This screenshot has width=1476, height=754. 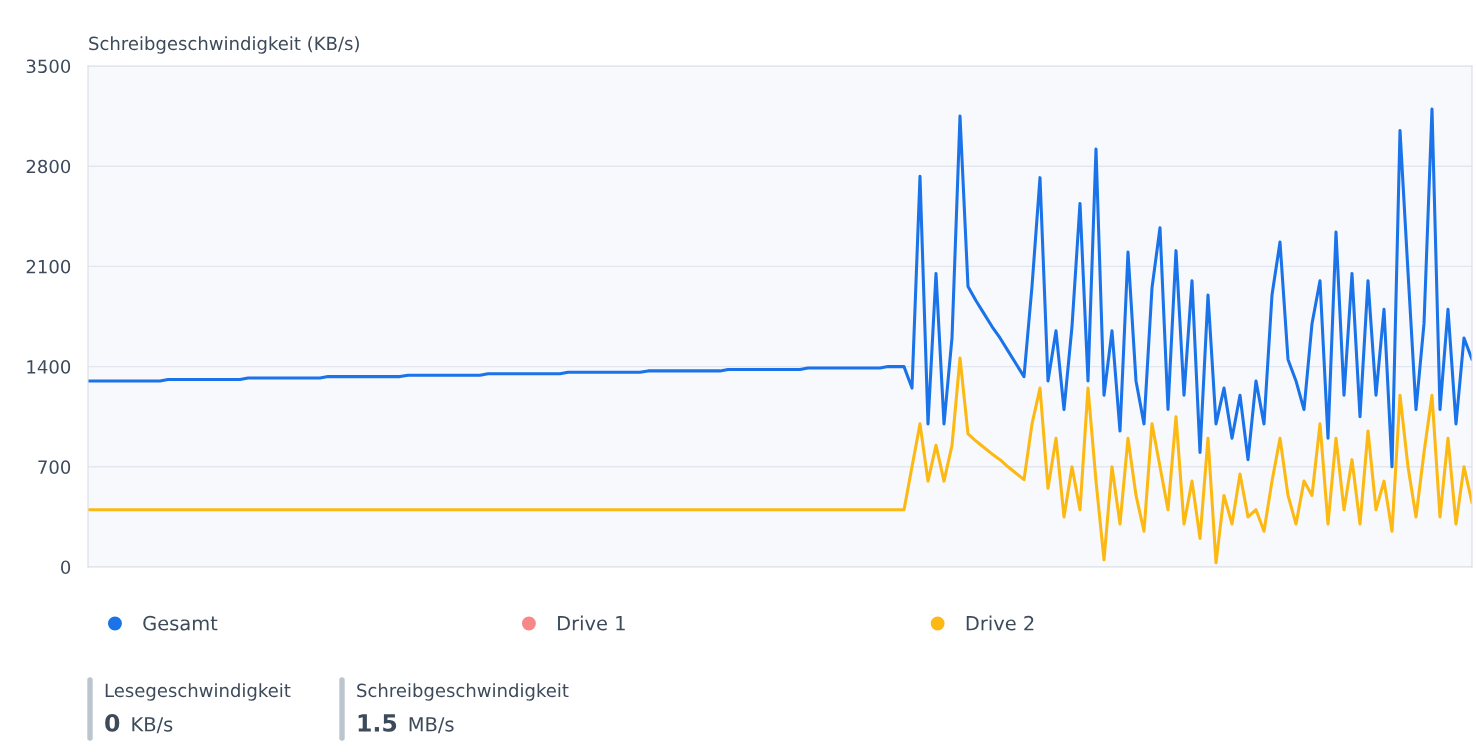 I want to click on y-tick-label: 2100, so click(x=48, y=266).